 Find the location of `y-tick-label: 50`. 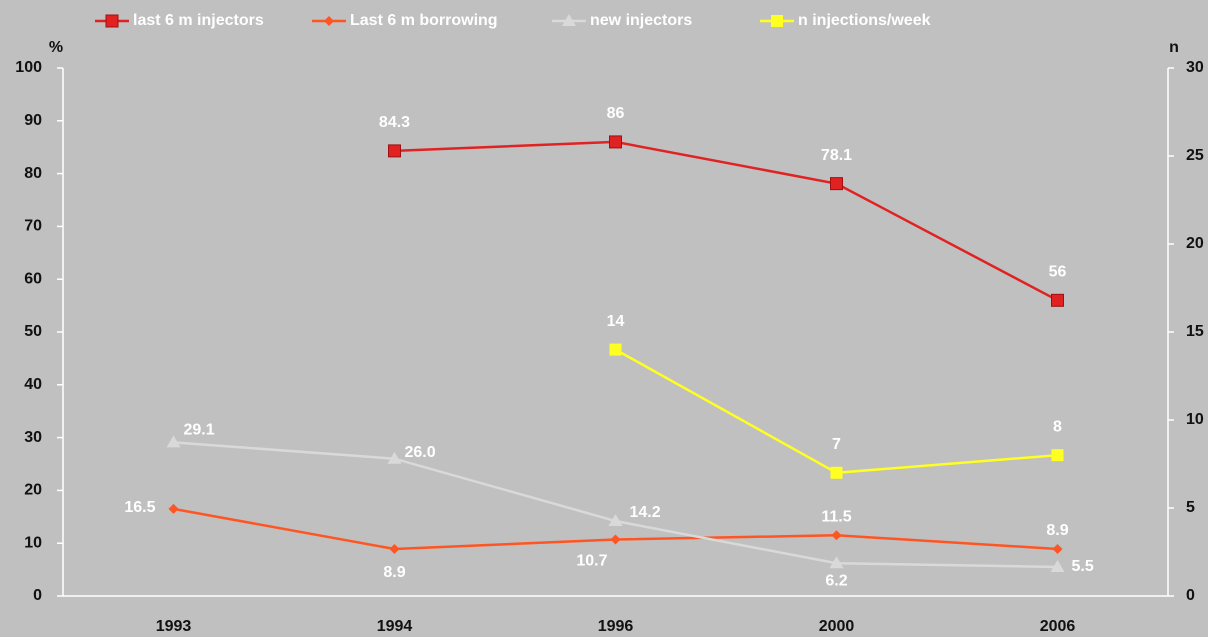

y-tick-label: 50 is located at coordinates (33, 331).